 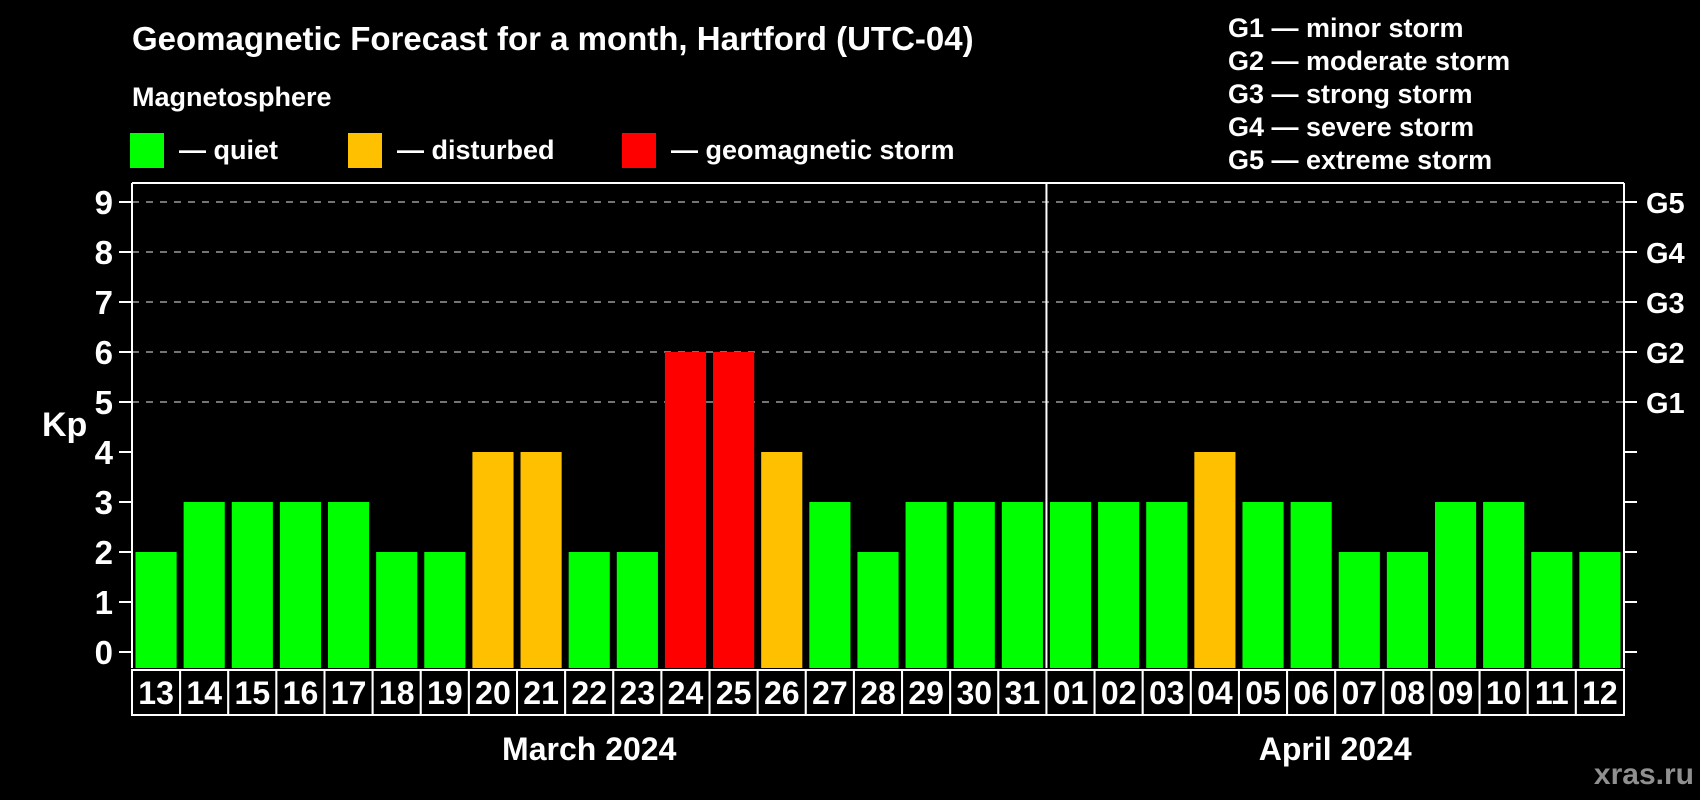 What do you see at coordinates (147, 150) in the screenshot?
I see `quiet-swatch-icon` at bounding box center [147, 150].